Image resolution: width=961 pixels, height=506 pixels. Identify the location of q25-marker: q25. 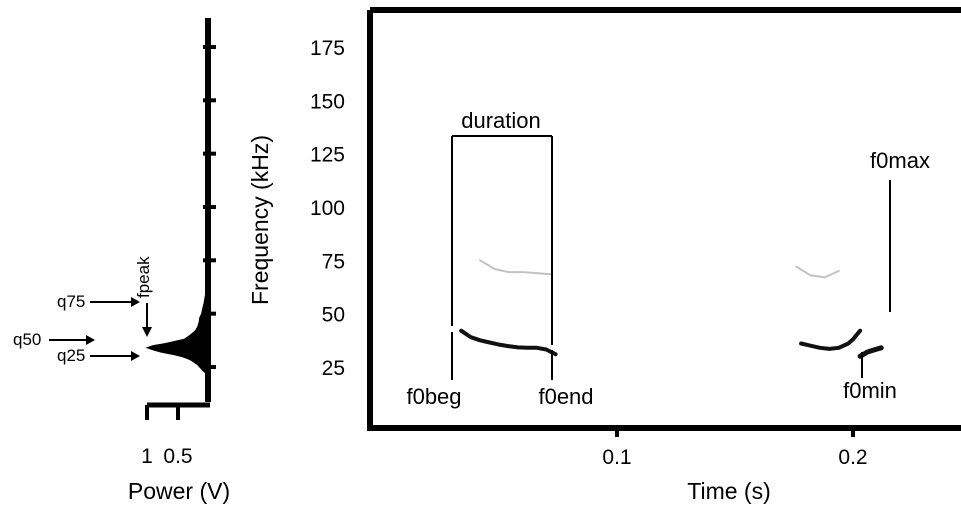
(98, 355).